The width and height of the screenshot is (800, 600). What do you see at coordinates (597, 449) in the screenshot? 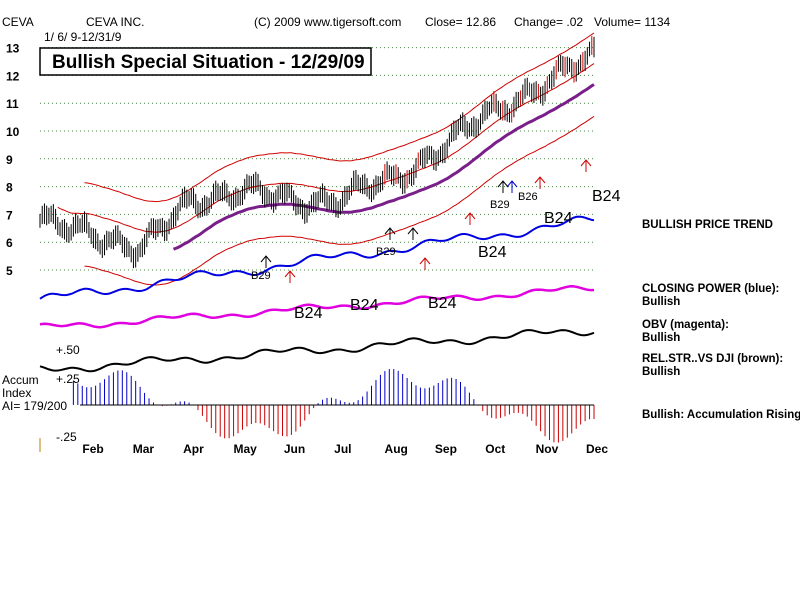
I see `x-tick-label: Dec` at bounding box center [597, 449].